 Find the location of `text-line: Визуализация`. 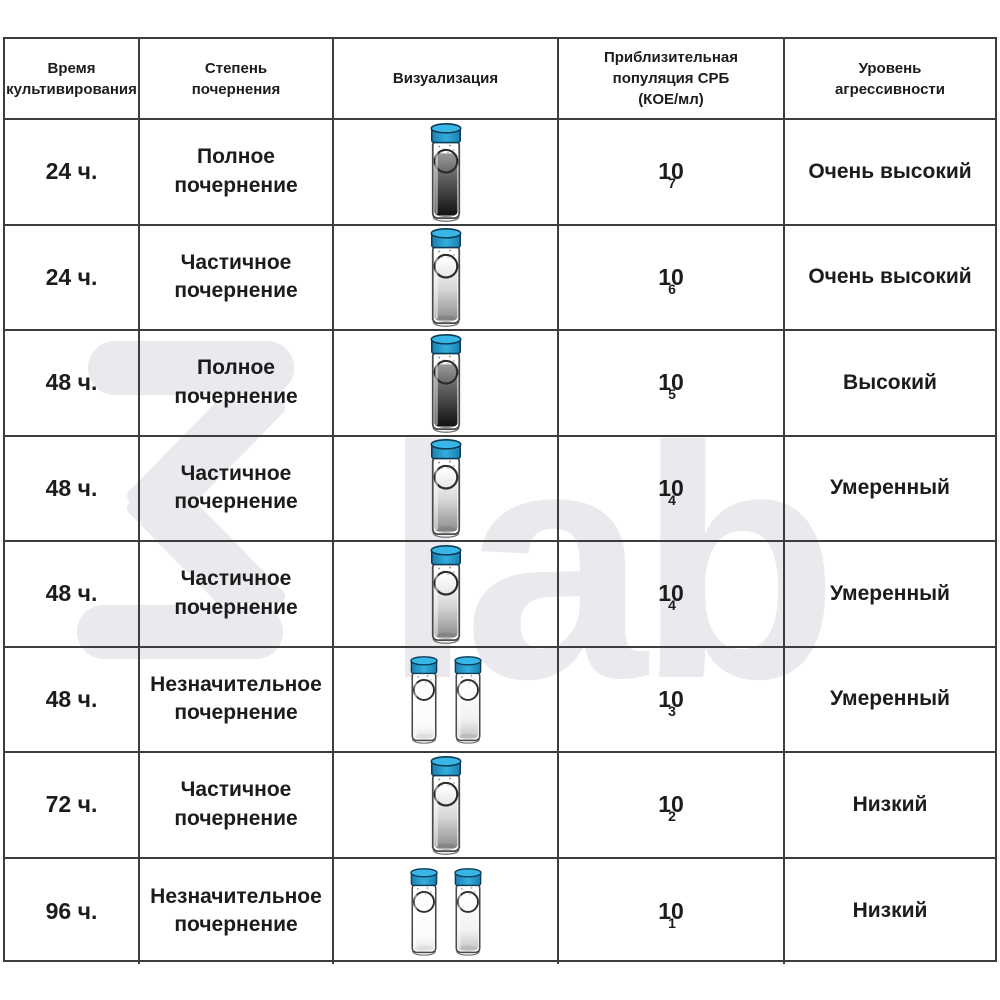

text-line: Визуализация is located at coordinates (445, 78).